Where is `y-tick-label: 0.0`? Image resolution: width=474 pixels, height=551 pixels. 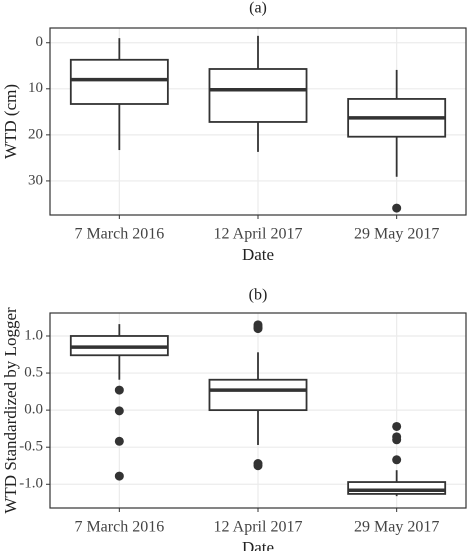 y-tick-label: 0.0 is located at coordinates (33, 410).